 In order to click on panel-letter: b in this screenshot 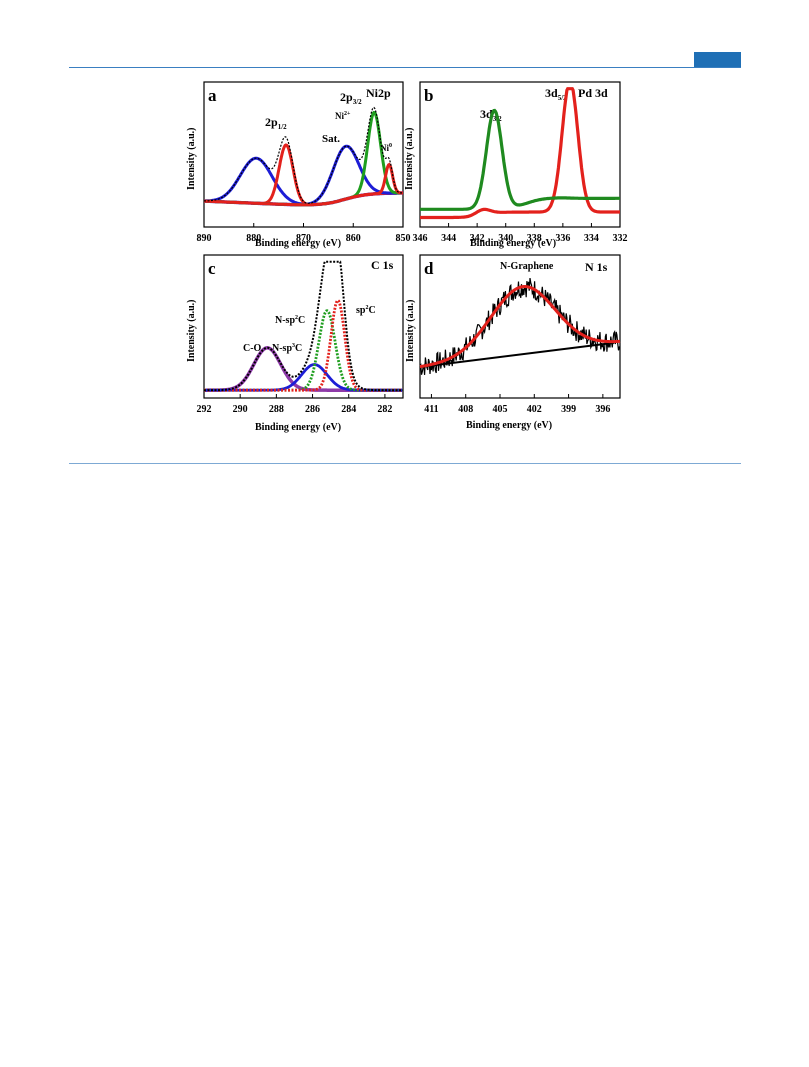, I will do `click(428, 95)`.